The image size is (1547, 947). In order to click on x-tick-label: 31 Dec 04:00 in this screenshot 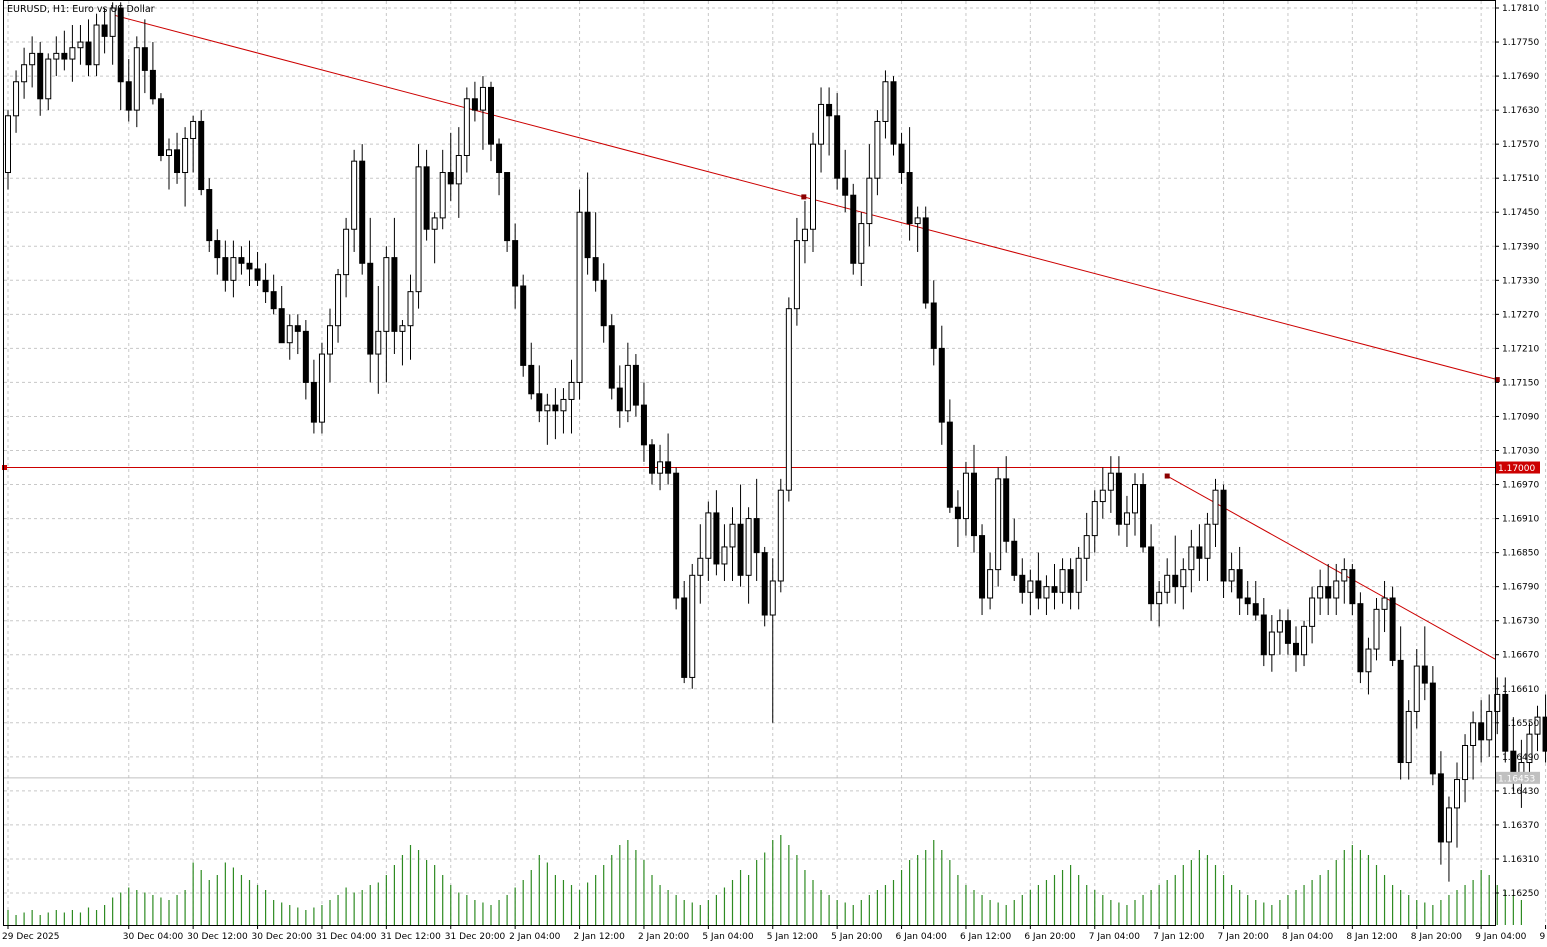, I will do `click(346, 937)`.